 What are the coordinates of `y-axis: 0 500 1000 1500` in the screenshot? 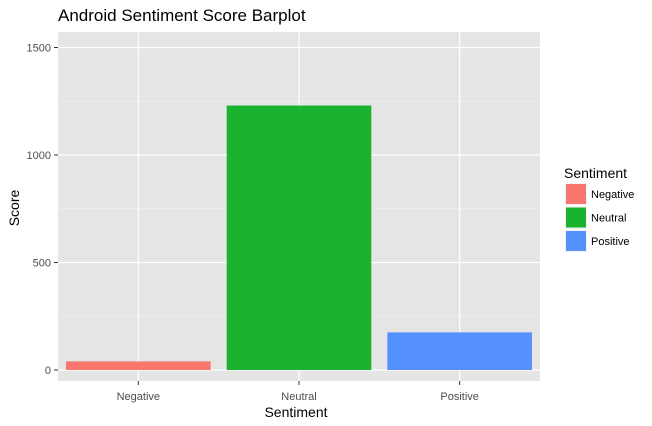 It's located at (42, 210).